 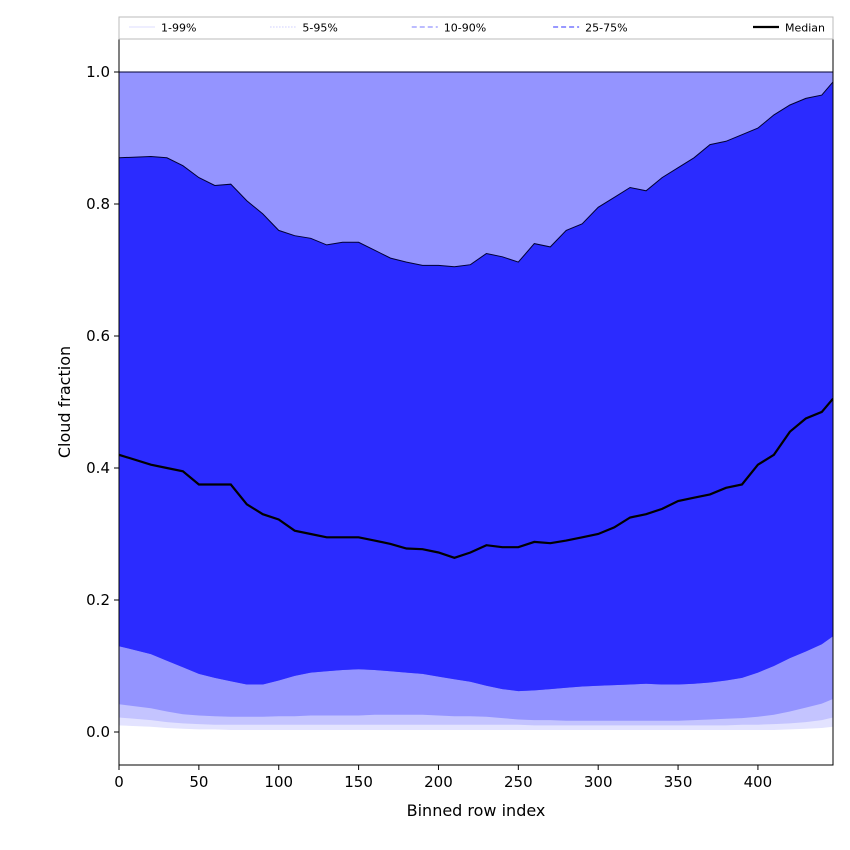 What do you see at coordinates (465, 28) in the screenshot?
I see `legend-label: 10-90%` at bounding box center [465, 28].